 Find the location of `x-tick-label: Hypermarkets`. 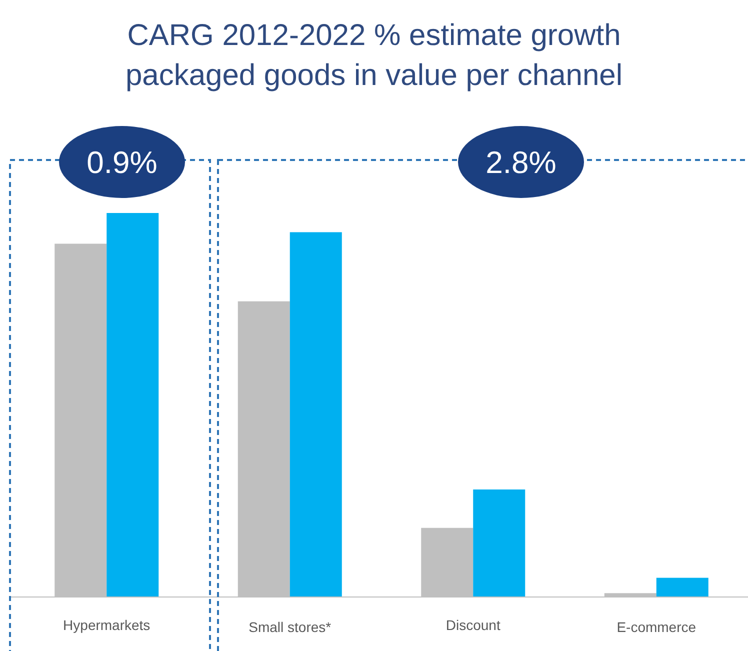

x-tick-label: Hypermarkets is located at coordinates (106, 625).